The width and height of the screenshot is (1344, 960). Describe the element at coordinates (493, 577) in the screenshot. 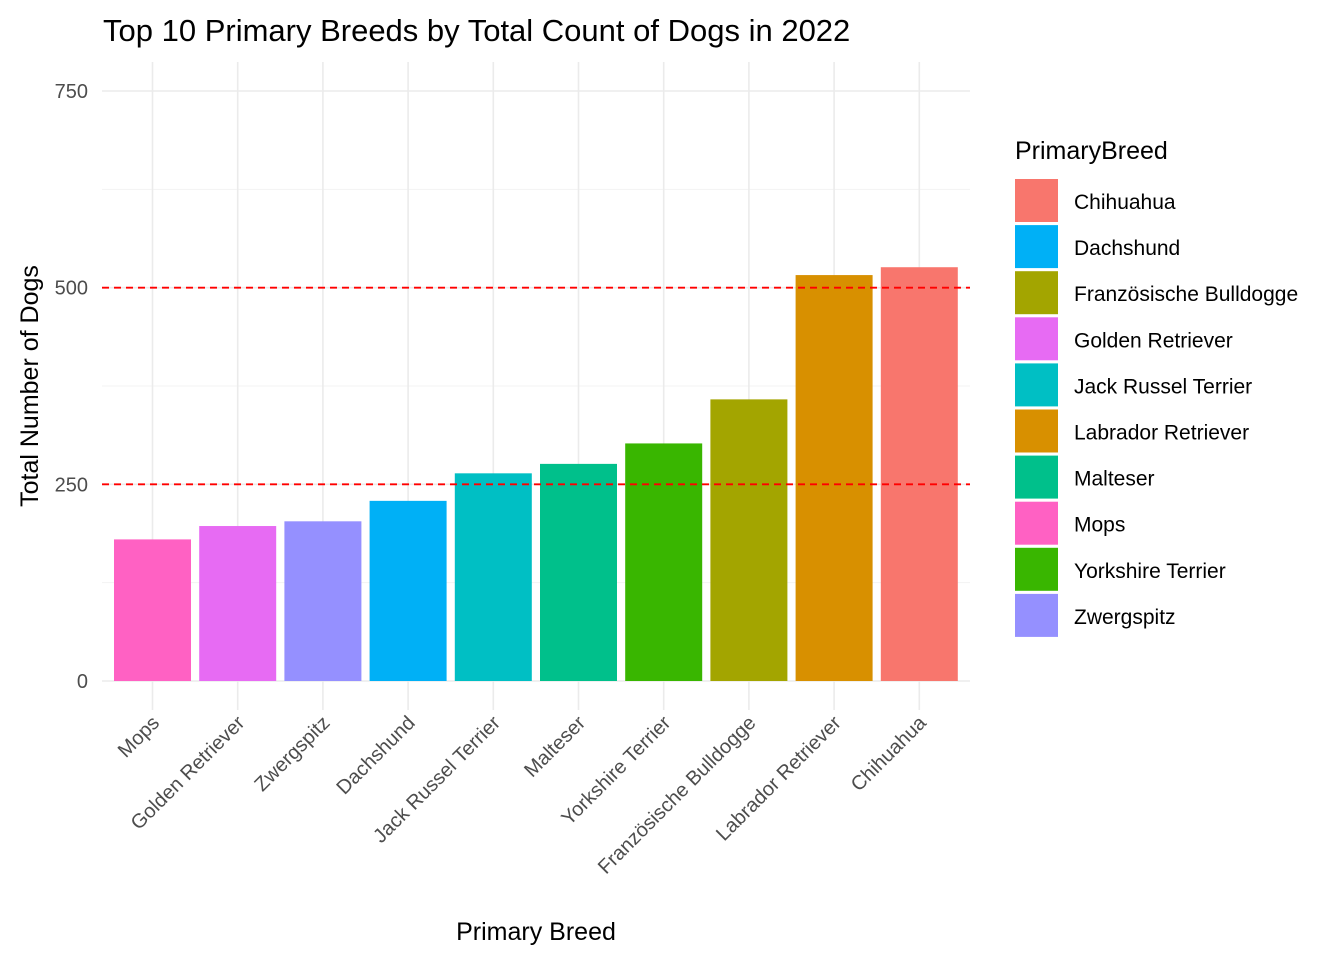

I see `bar-jack-russel-terrier` at that location.